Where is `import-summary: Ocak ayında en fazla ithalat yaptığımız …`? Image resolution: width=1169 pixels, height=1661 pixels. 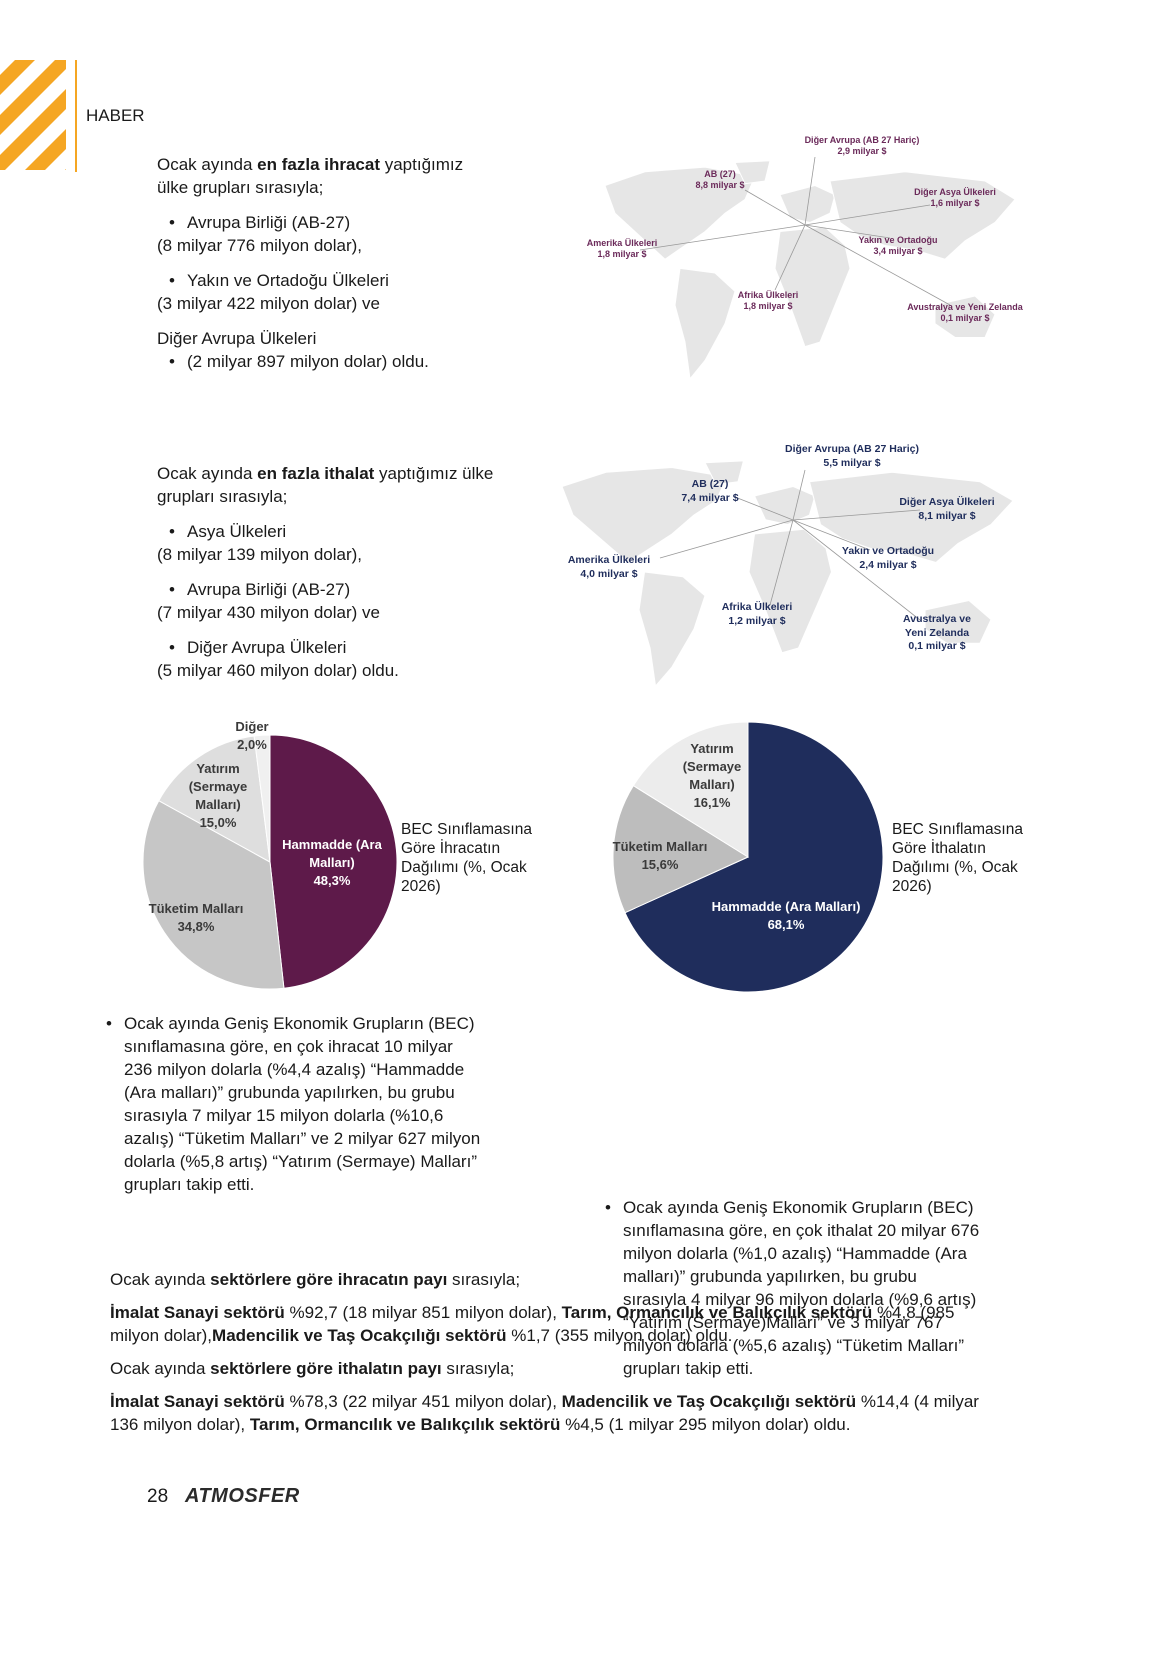 import-summary: Ocak ayında en fazla ithalat yaptığımız … is located at coordinates (327, 578).